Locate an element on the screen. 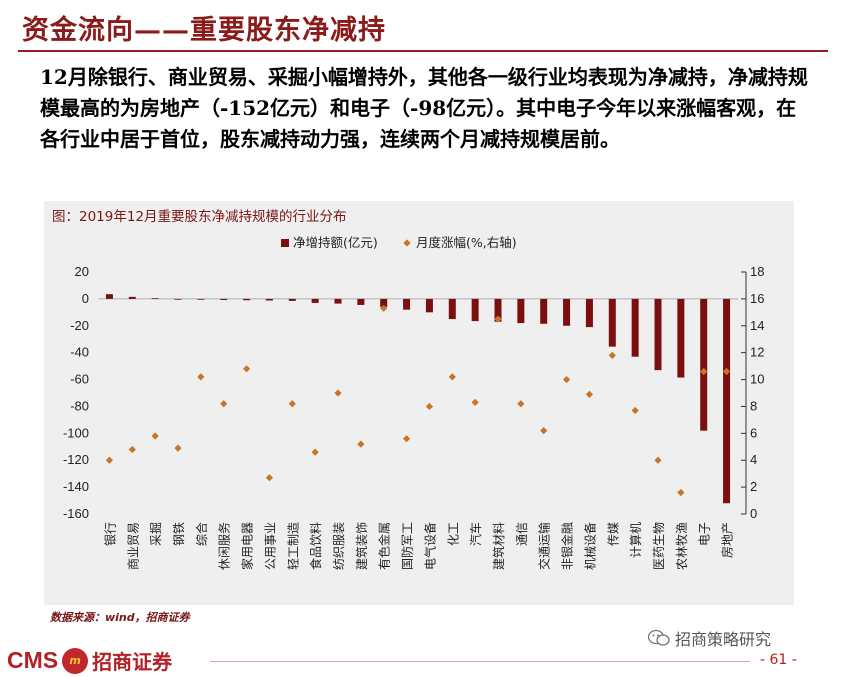  y-left-tick-label: 0 is located at coordinates (85, 298).